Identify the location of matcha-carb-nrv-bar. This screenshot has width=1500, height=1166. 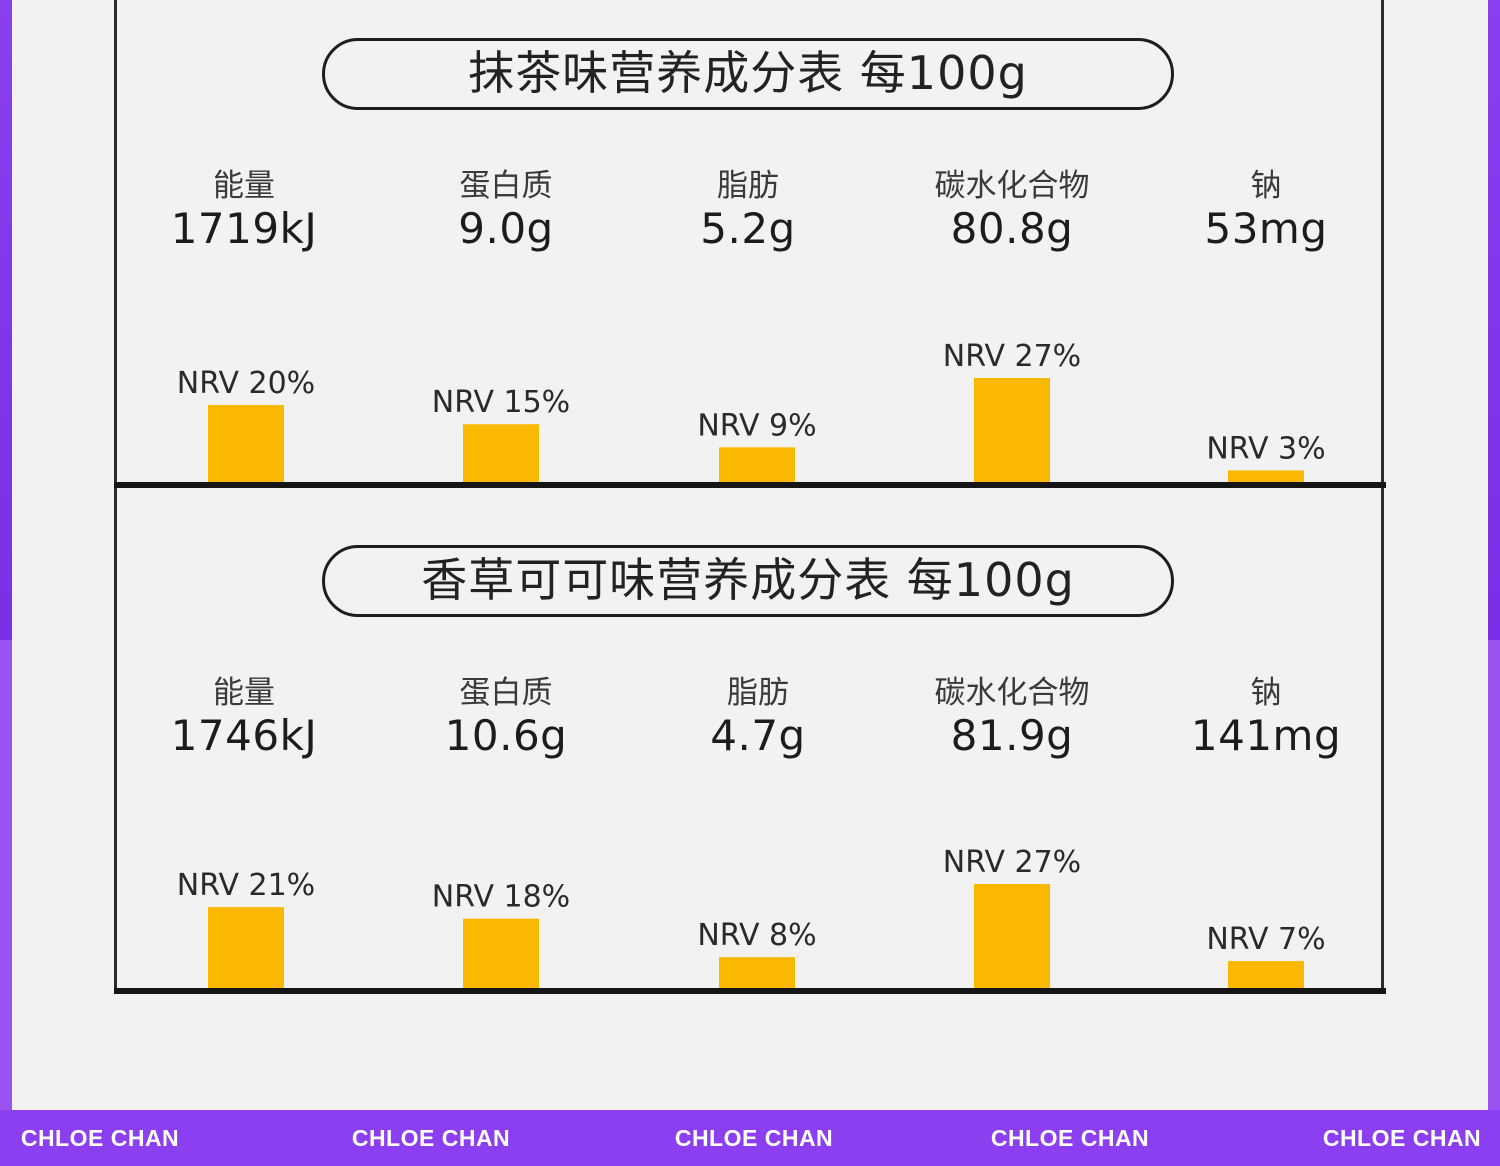
(1012, 430).